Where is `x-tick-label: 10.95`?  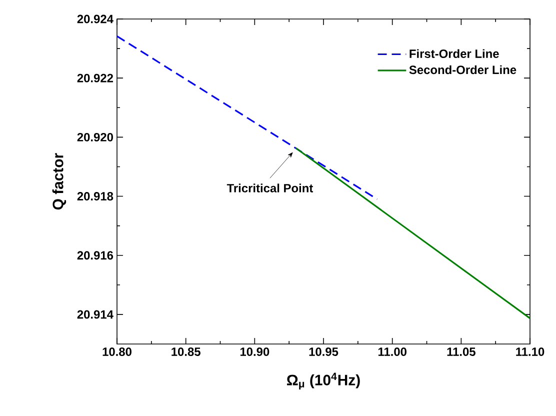 x-tick-label: 10.95 is located at coordinates (323, 352).